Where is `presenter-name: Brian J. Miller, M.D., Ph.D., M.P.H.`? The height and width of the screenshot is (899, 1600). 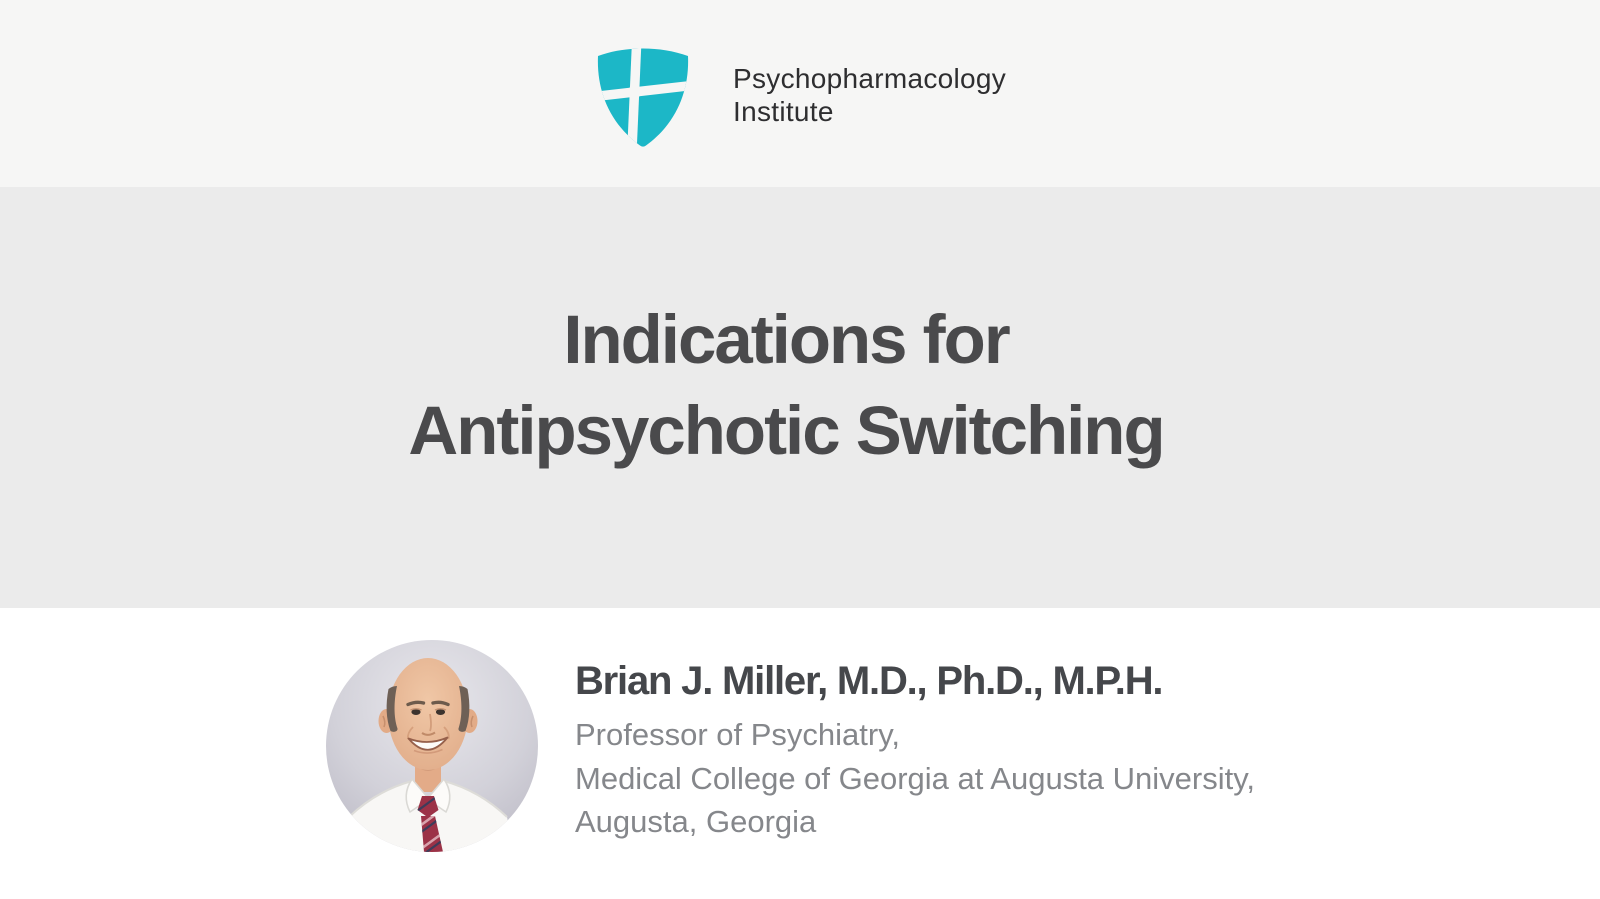
presenter-name: Brian J. Miller, M.D., Ph.D., M.P.H. is located at coordinates (869, 681).